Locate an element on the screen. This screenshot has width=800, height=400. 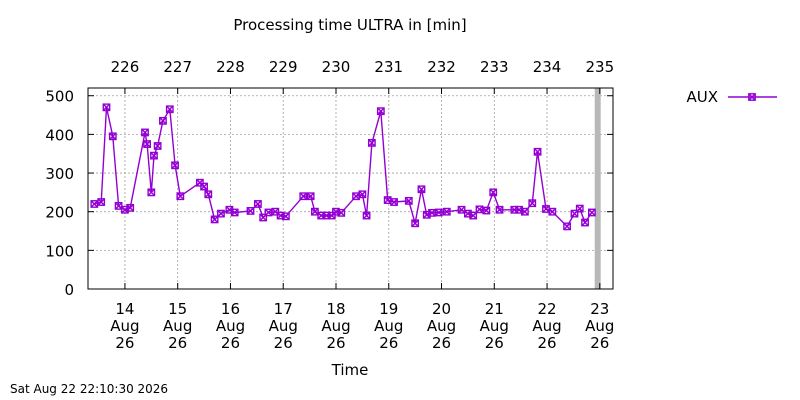
top-tick-label: 232 is located at coordinates (441, 67).